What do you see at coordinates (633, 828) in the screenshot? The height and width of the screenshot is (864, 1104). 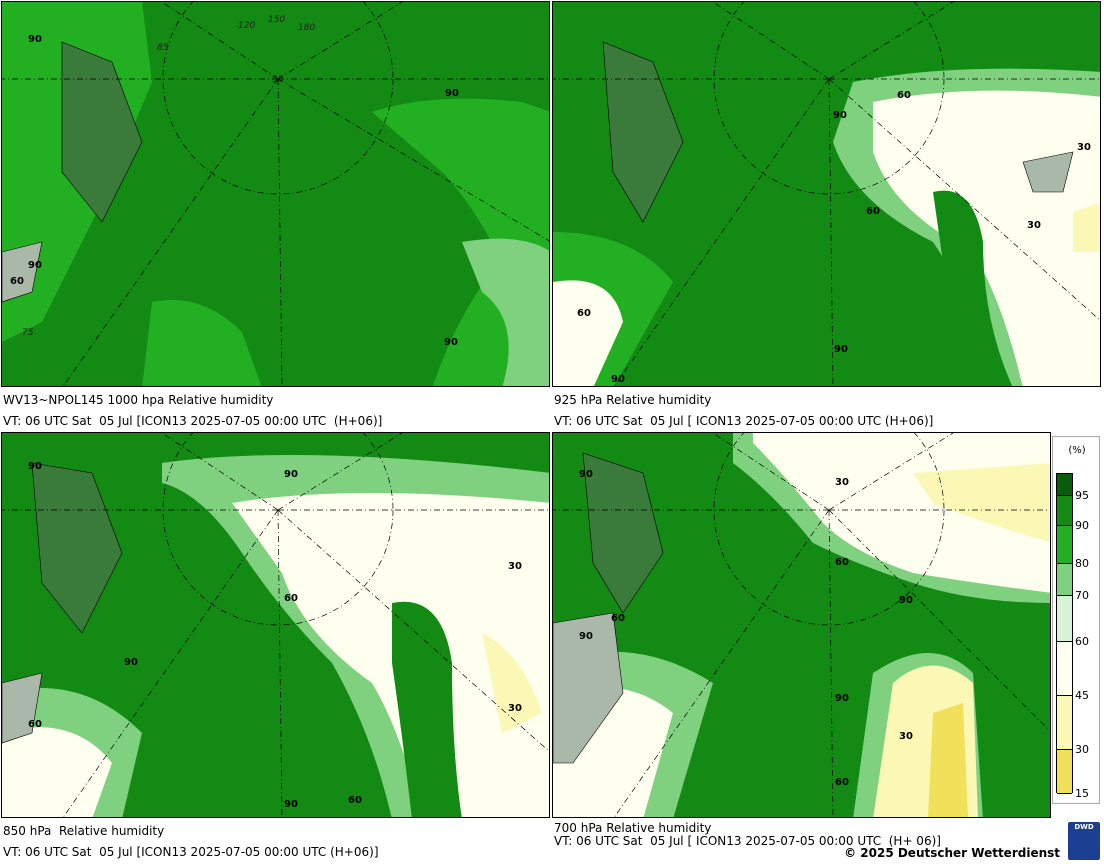 I see `panel-title: 700 hPa Relative humidity` at bounding box center [633, 828].